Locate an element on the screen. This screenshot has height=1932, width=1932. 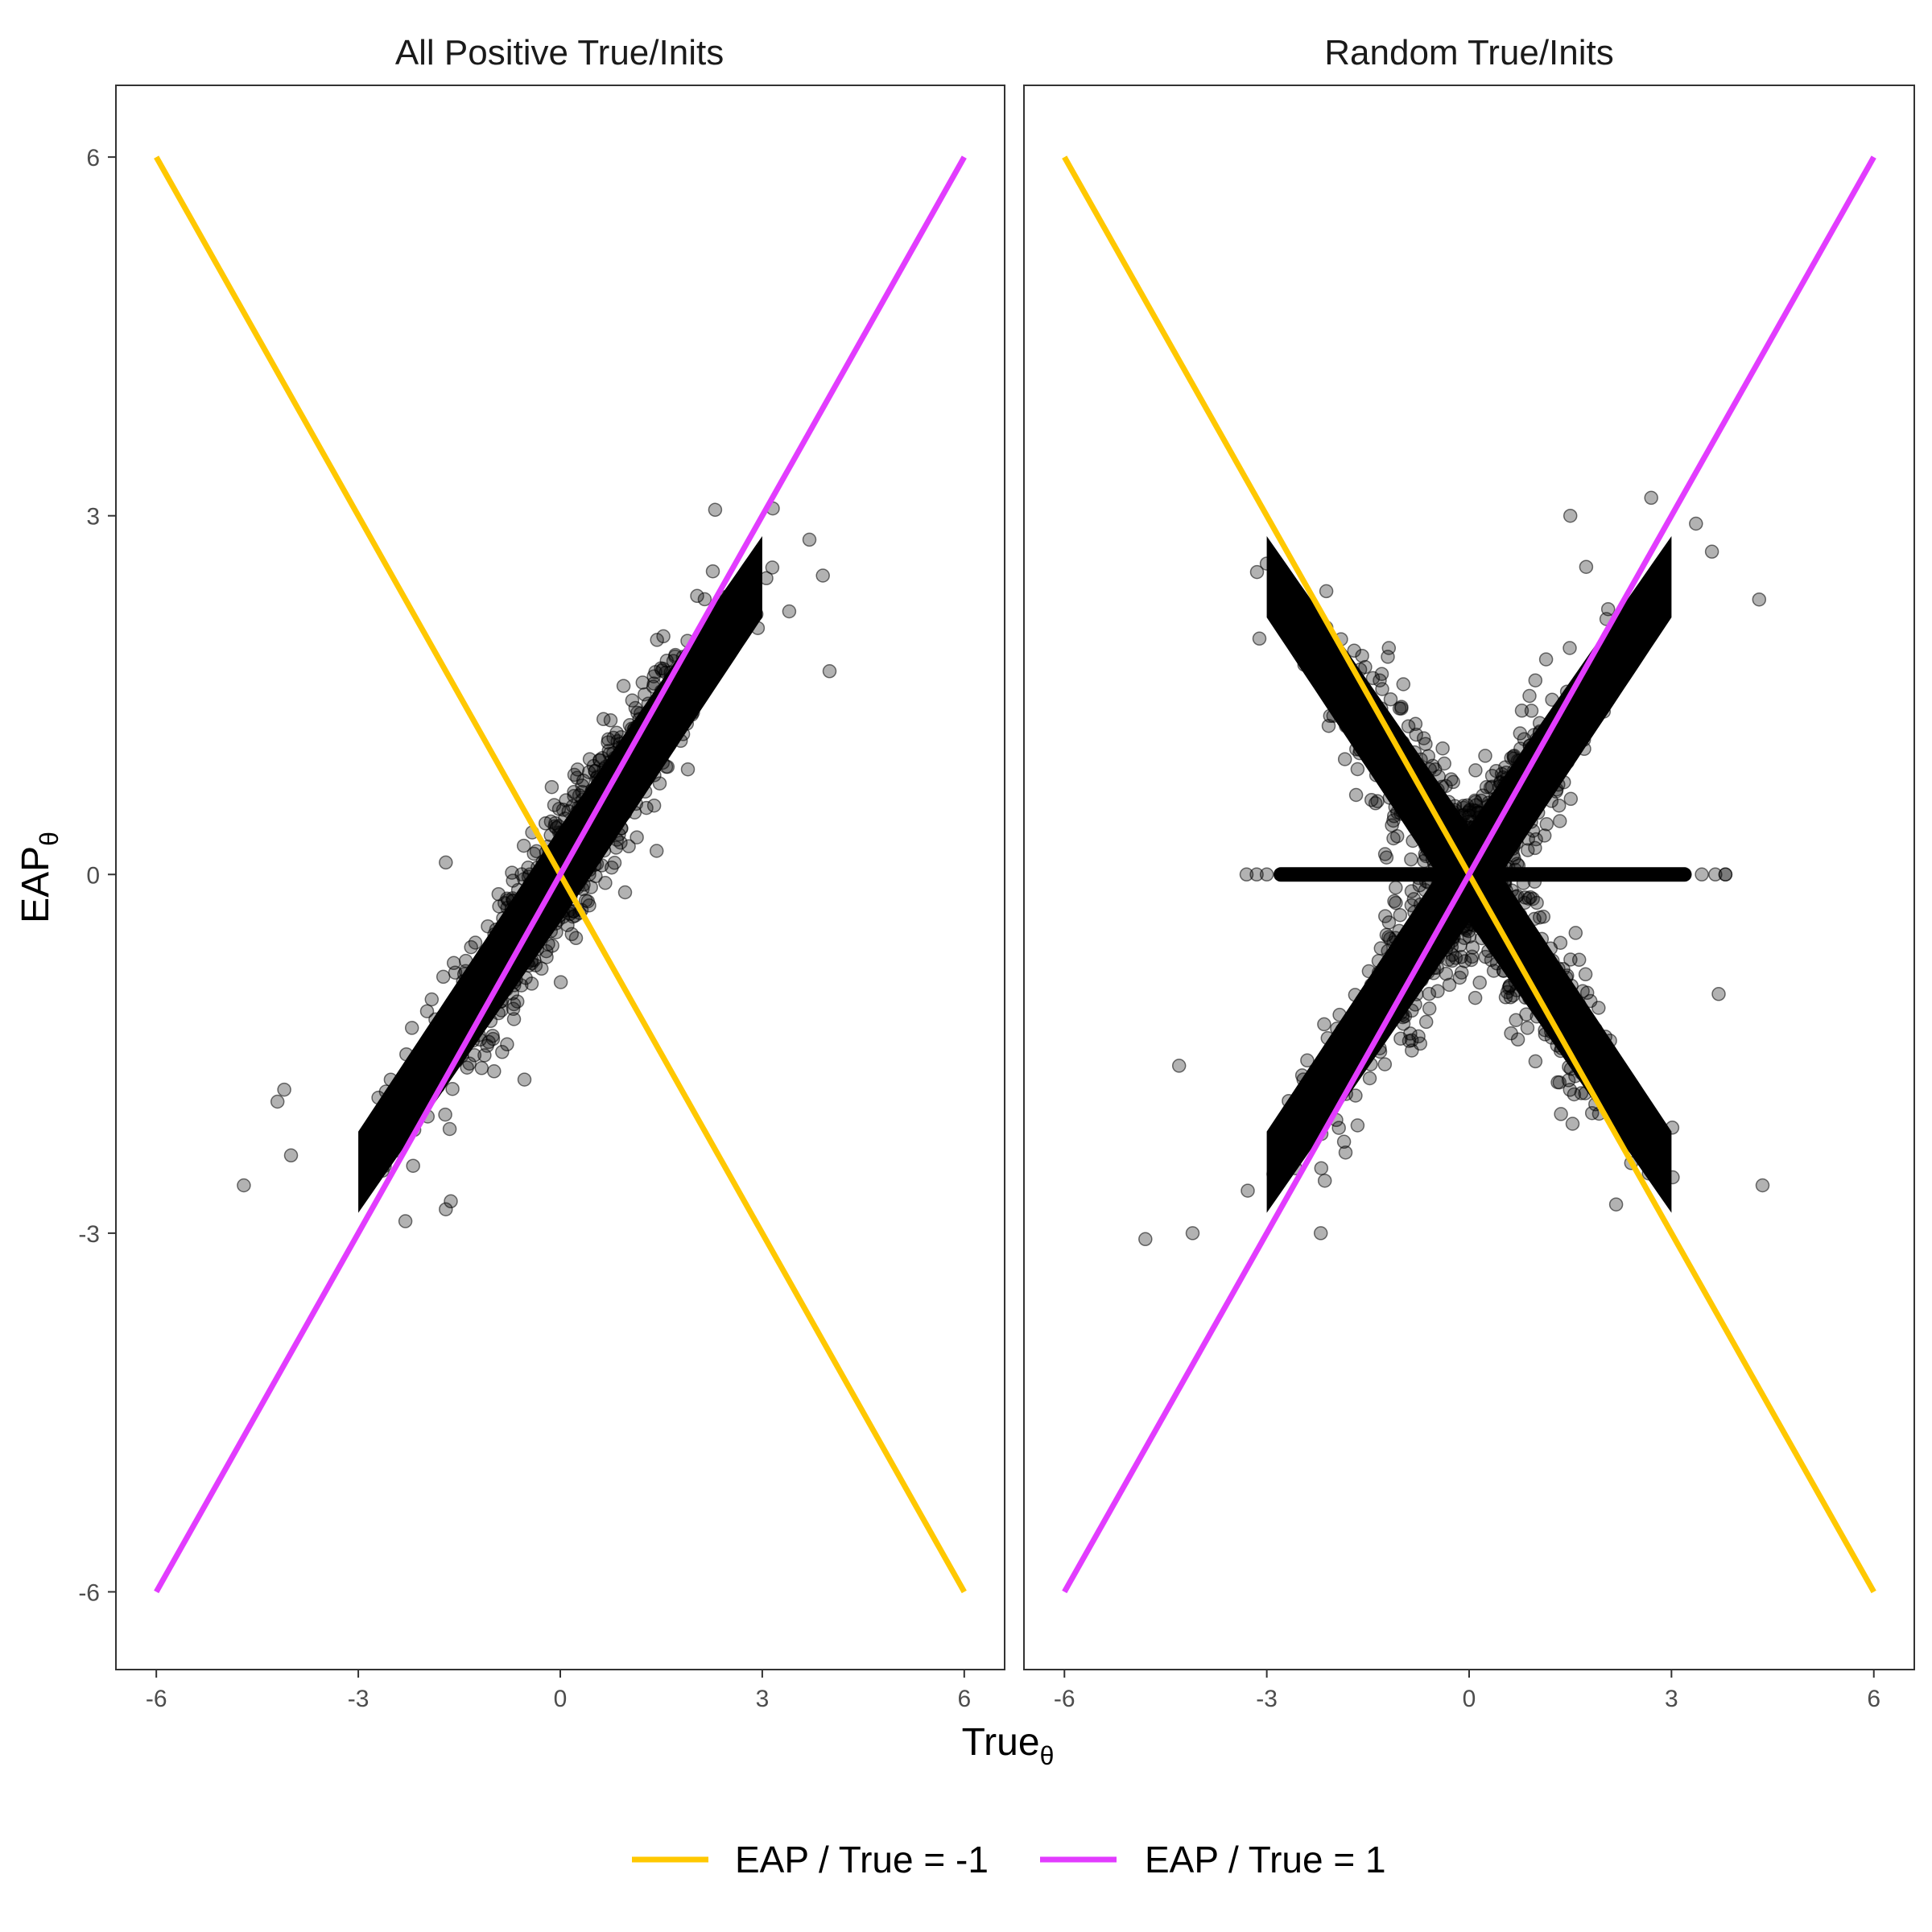
legend-label-negative: EAP / True = -1 is located at coordinates (862, 1859).